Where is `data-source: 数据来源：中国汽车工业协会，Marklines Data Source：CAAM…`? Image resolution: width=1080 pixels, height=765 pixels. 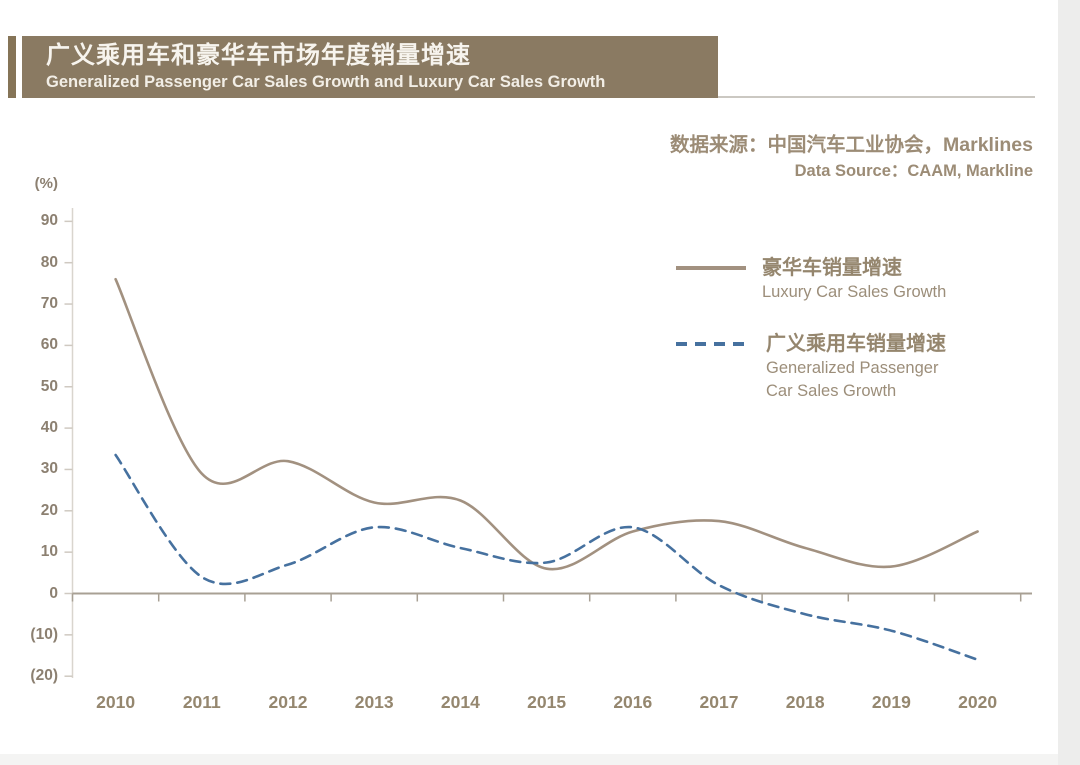 data-source: 数据来源：中国汽车工业协会，Marklines Data Source：CAAM… is located at coordinates (851, 157).